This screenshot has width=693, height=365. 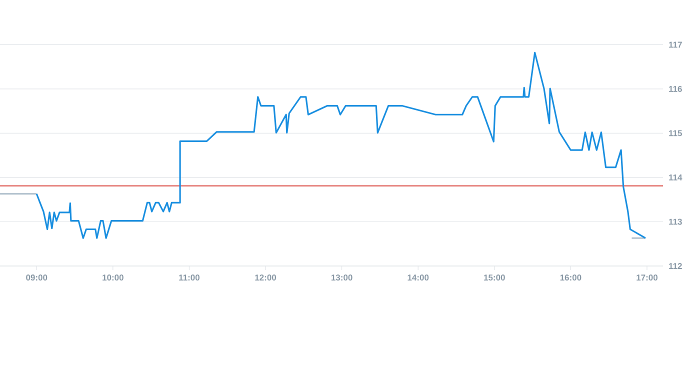 What do you see at coordinates (265, 277) in the screenshot?
I see `x-tick-label: 12:00` at bounding box center [265, 277].